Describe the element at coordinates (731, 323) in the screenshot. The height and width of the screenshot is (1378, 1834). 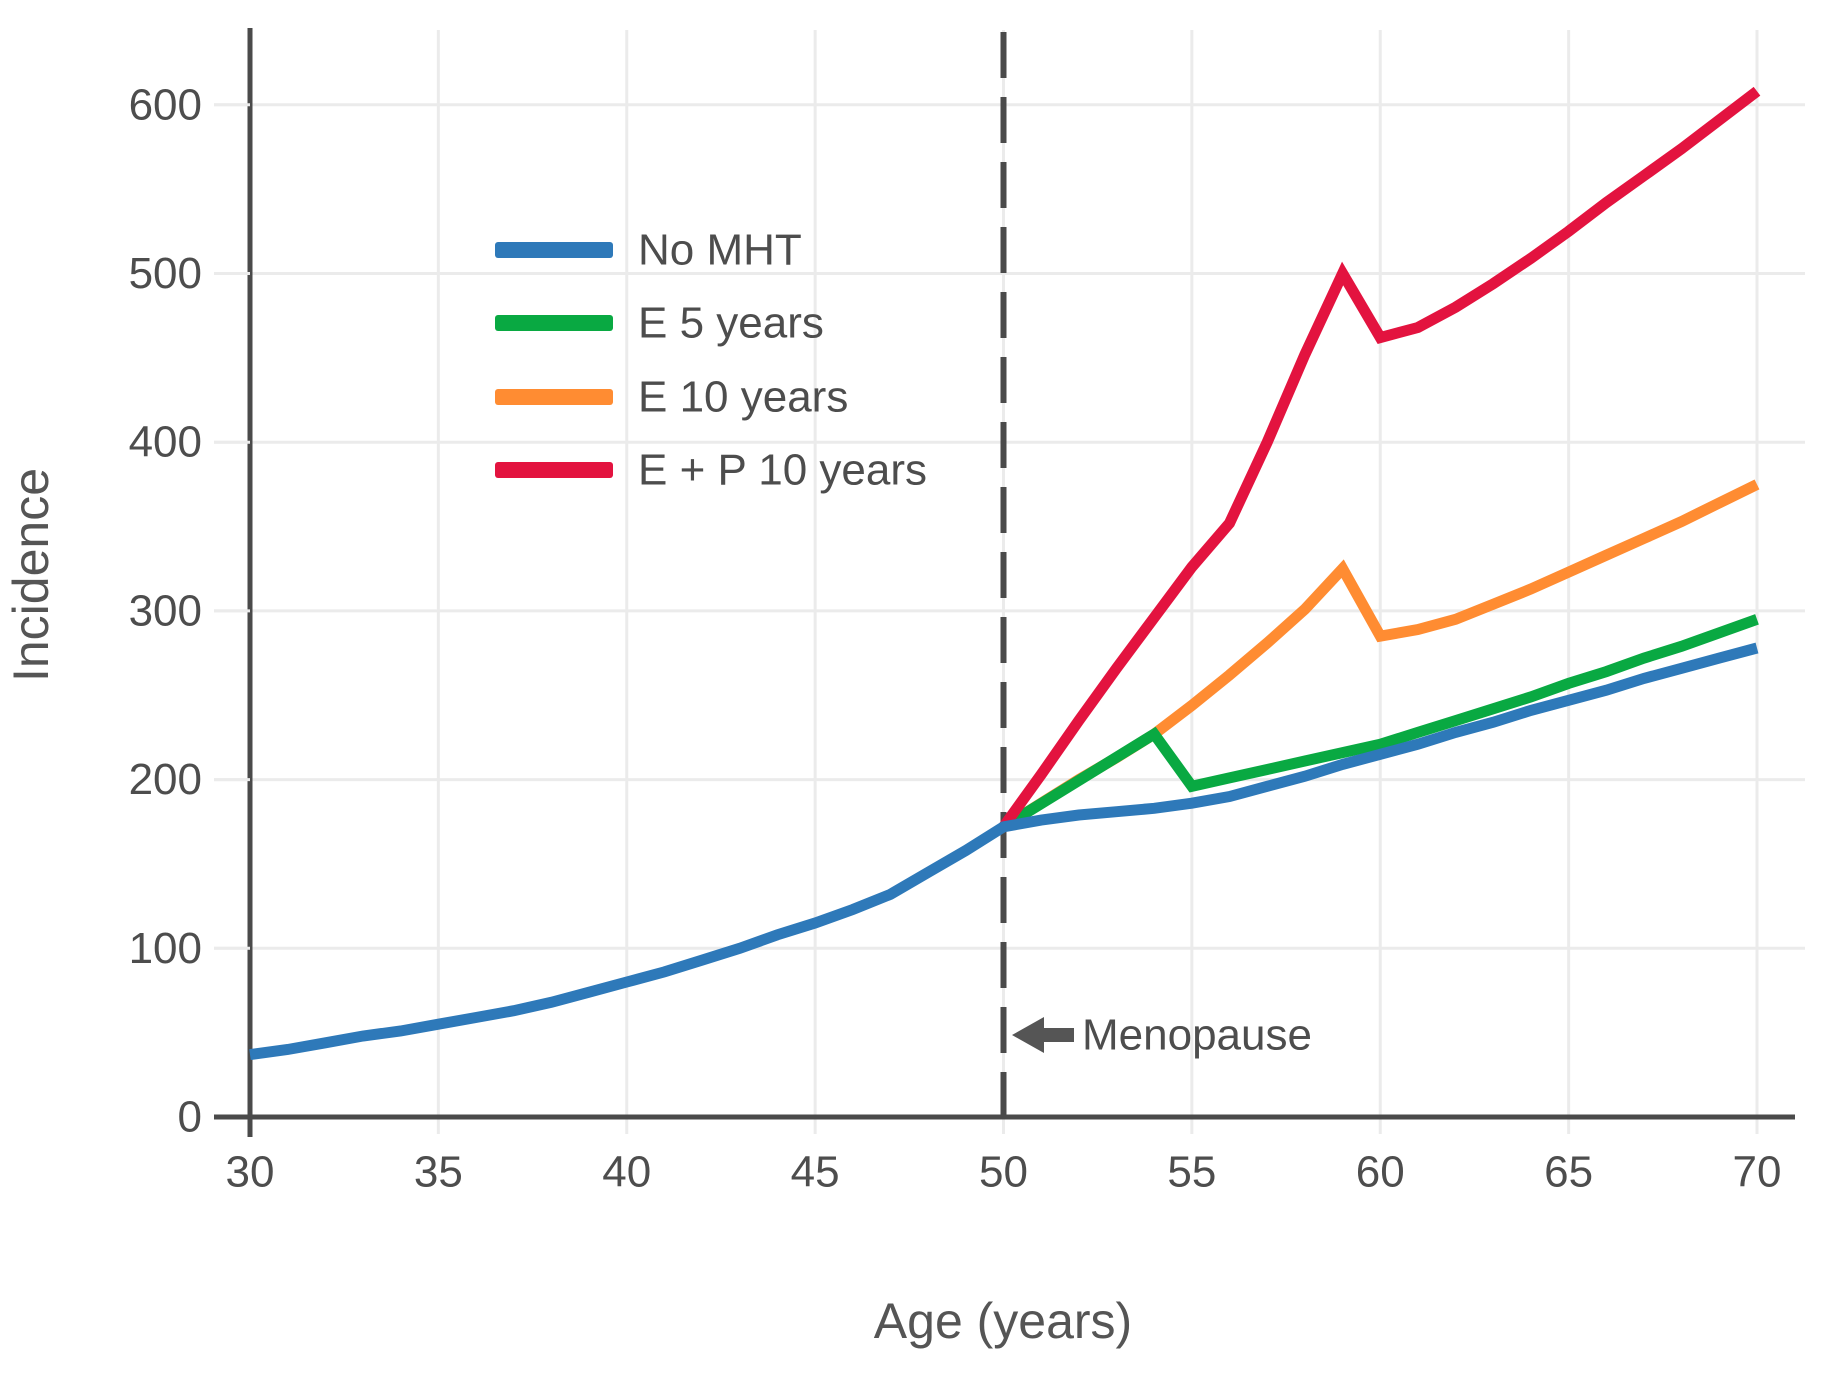
I see `legend-label: E 5 years` at that location.